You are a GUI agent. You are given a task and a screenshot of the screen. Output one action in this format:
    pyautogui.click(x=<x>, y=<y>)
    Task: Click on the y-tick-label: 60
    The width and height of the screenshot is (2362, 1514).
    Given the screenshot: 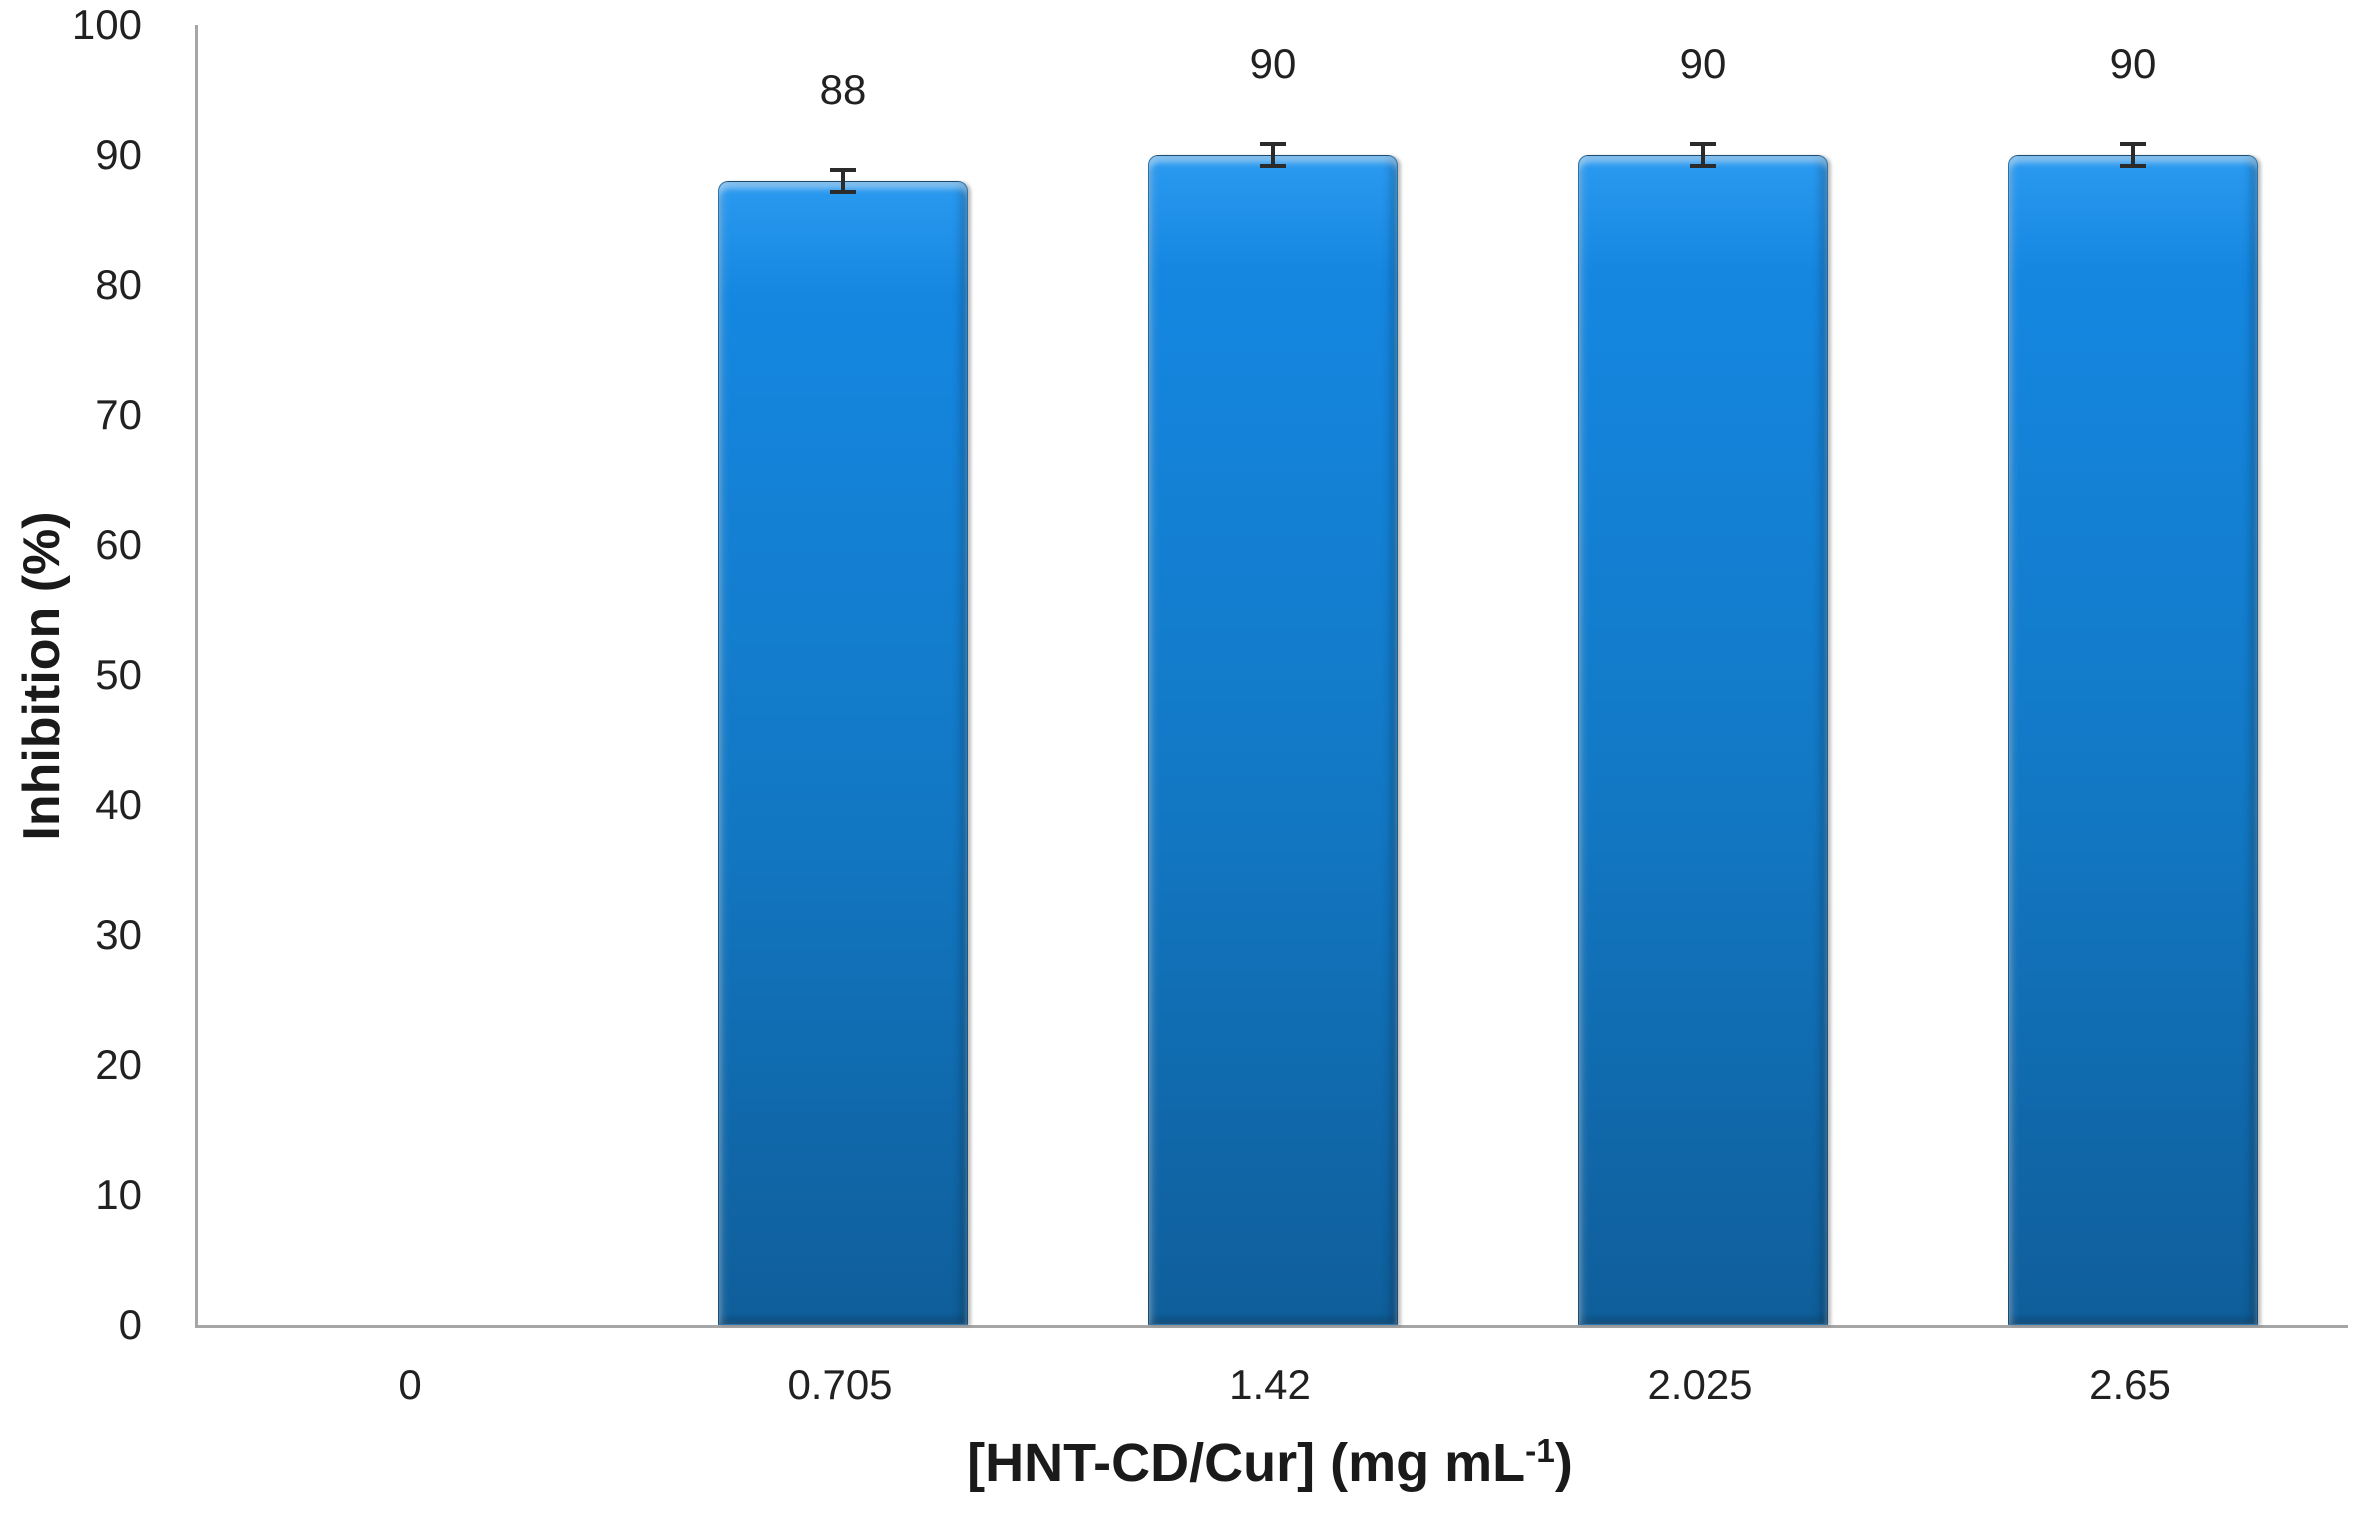 What is the action you would take?
    pyautogui.click(x=118, y=544)
    